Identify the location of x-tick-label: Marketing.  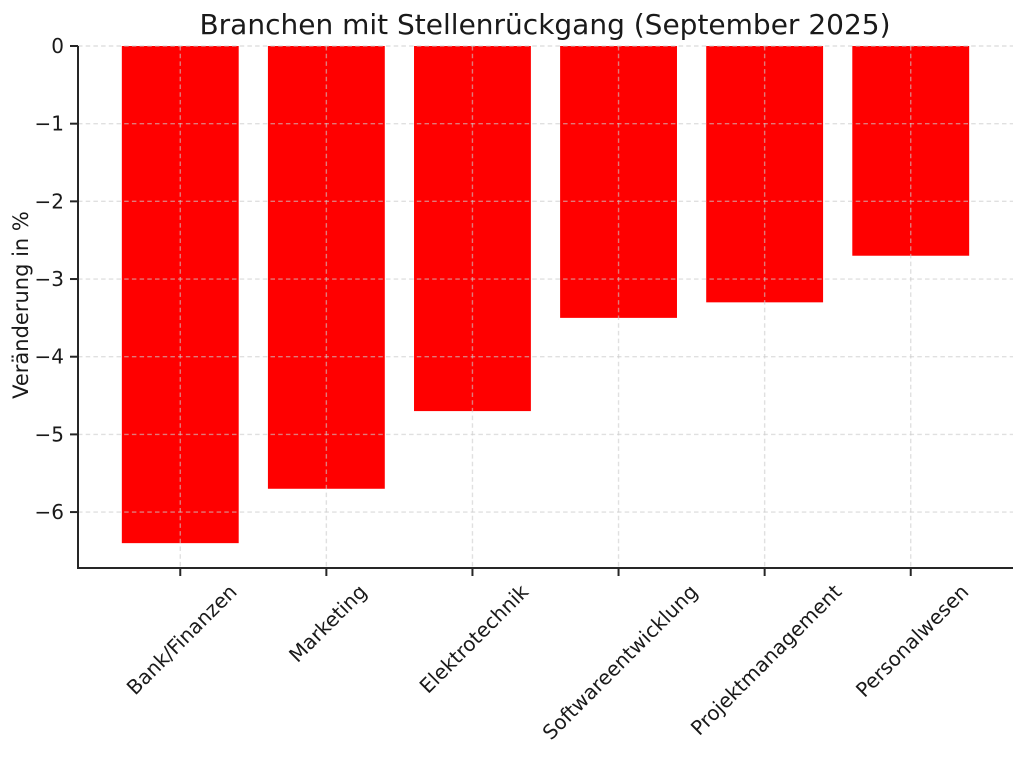
(327, 623).